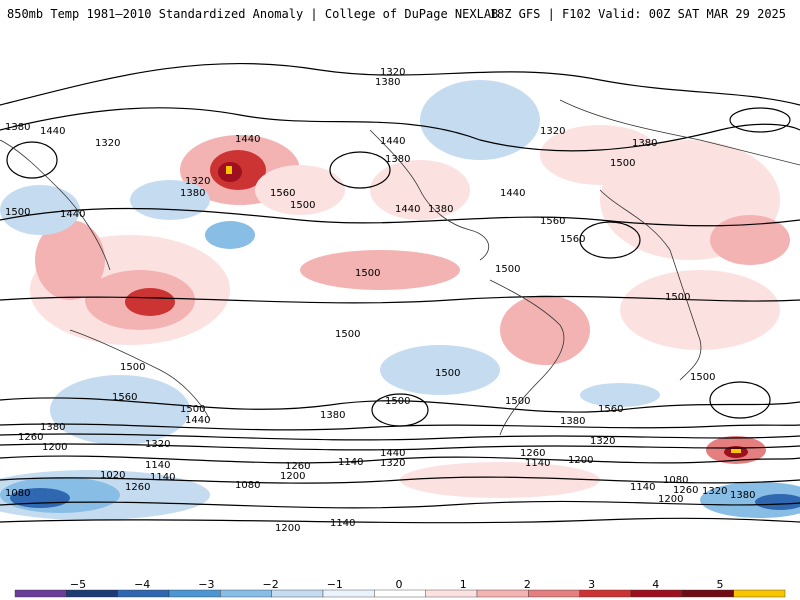  I want to click on colorbar-tick-label: 1, so click(463, 584).